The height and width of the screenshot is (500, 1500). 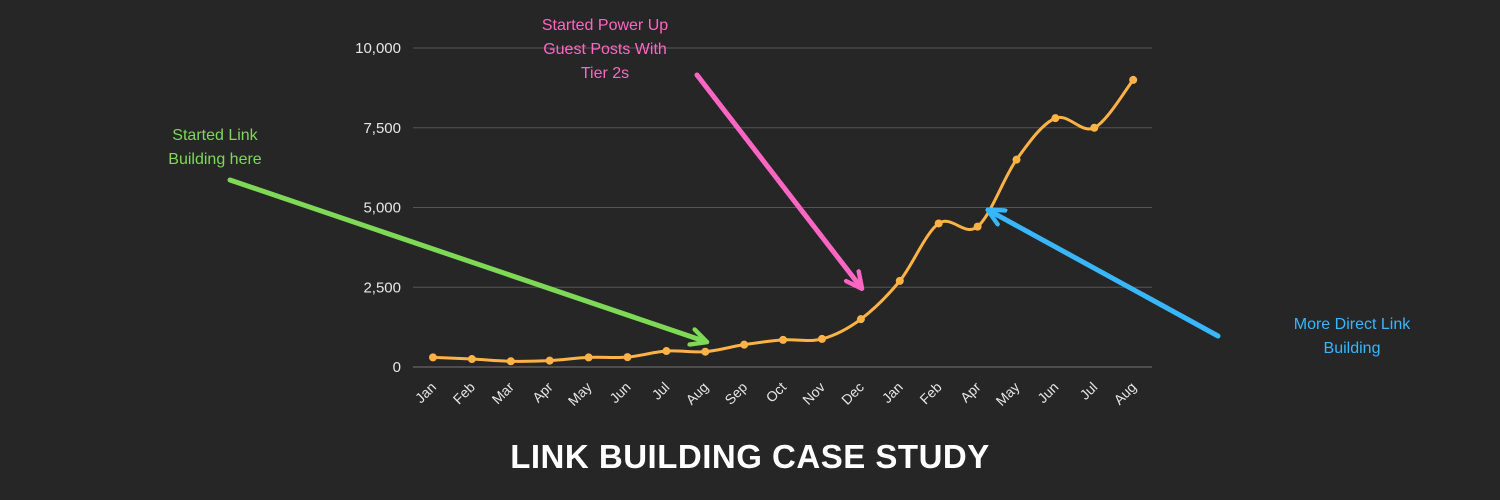 I want to click on x-tick-label: Mar, so click(x=503, y=393).